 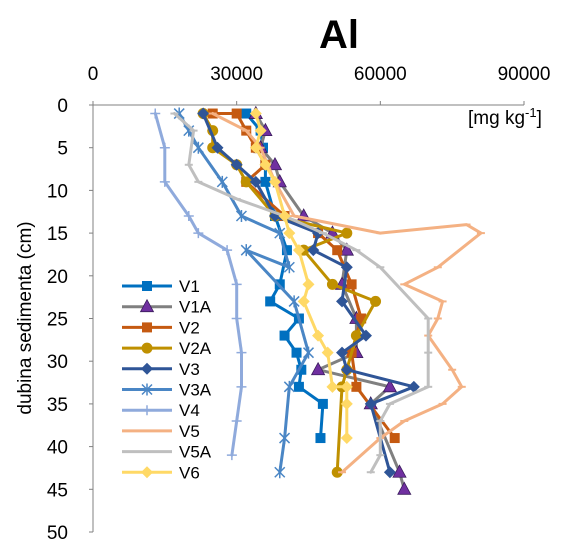 I want to click on y-tick-label: 15, so click(x=57, y=234).